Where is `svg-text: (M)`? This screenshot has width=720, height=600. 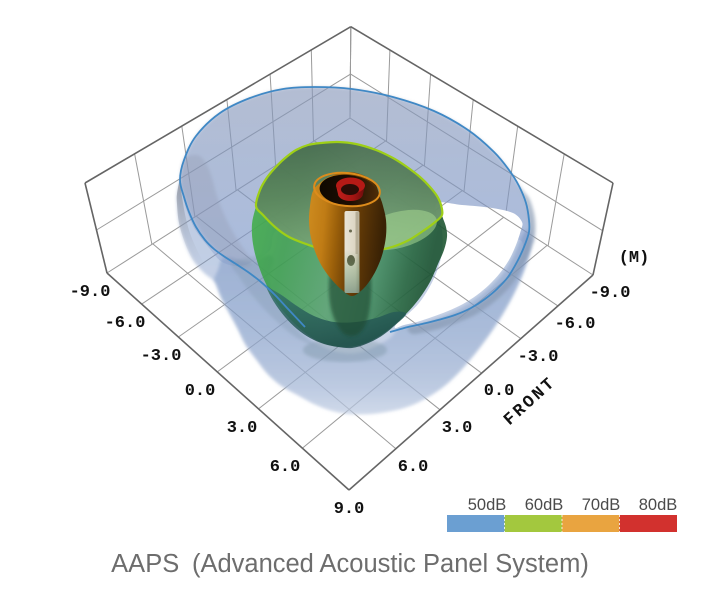 svg-text: (M) is located at coordinates (634, 258).